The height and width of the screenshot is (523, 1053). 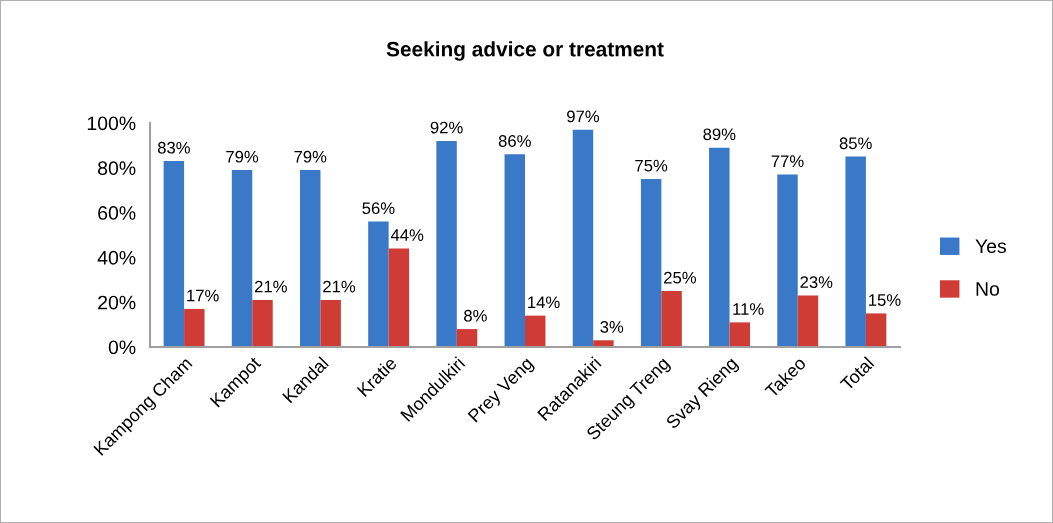 What do you see at coordinates (680, 277) in the screenshot?
I see `data-label: 25%` at bounding box center [680, 277].